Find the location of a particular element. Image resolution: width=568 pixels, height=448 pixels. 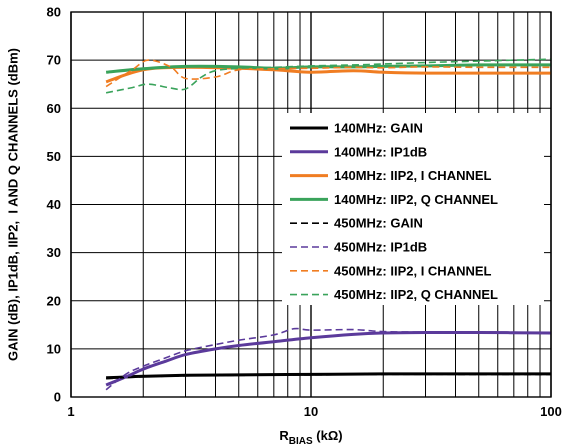

x-tick-label: 1 is located at coordinates (70, 411).